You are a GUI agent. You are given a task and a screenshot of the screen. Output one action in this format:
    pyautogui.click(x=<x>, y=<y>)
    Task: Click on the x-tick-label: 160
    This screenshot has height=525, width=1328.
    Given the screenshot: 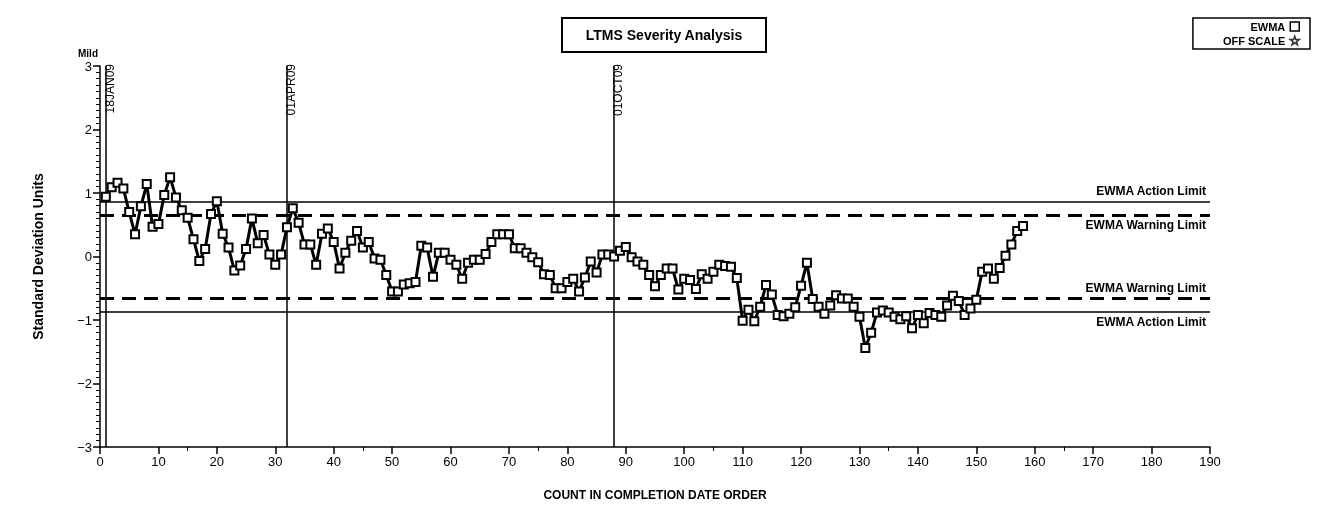 What is the action you would take?
    pyautogui.click(x=1034, y=461)
    